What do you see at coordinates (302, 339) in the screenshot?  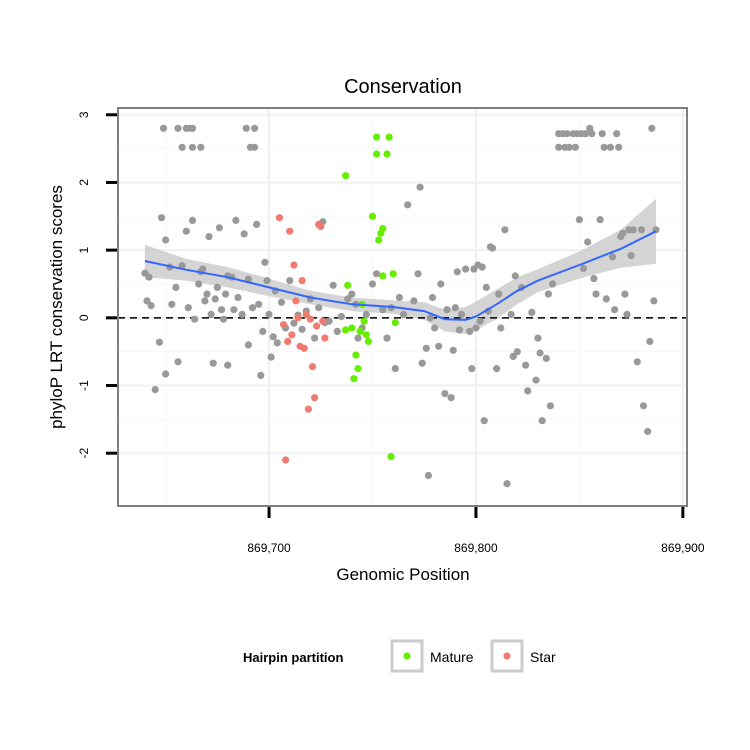 I see `series-star` at bounding box center [302, 339].